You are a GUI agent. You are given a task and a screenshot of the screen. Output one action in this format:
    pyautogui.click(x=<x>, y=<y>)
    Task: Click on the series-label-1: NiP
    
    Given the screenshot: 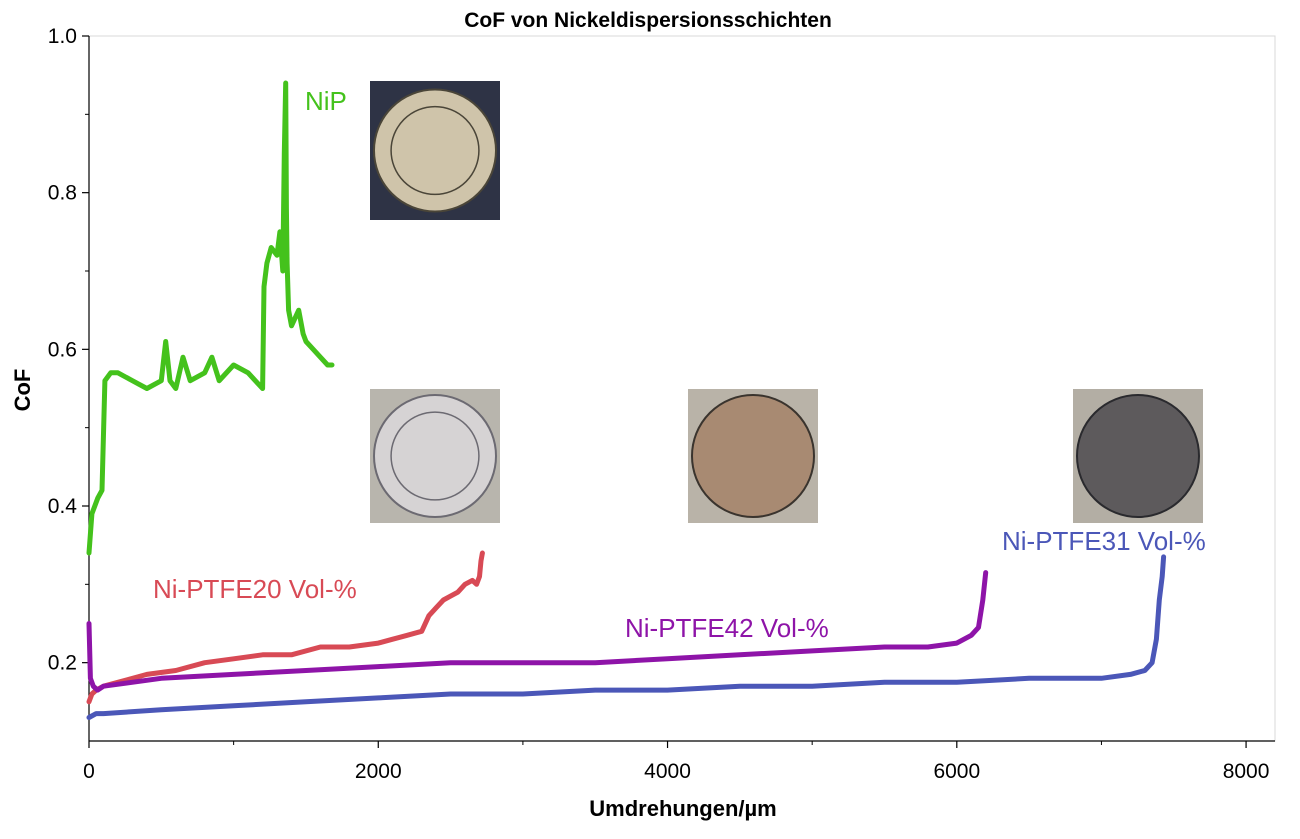 What is the action you would take?
    pyautogui.click(x=326, y=101)
    